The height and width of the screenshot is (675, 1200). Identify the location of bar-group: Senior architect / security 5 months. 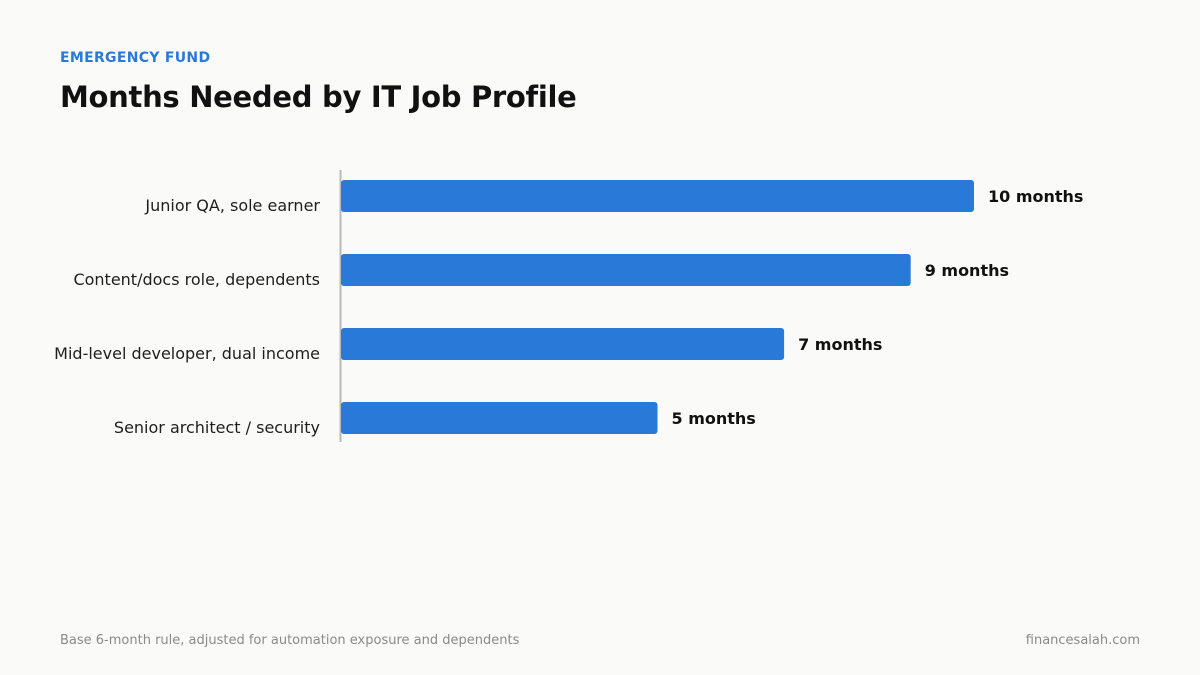
(435, 419).